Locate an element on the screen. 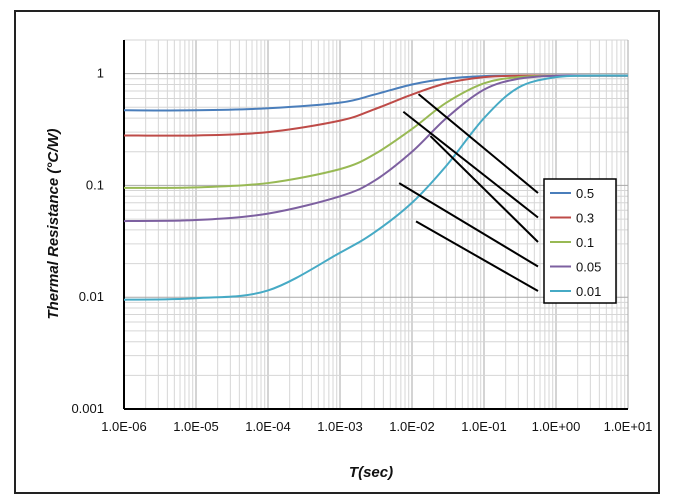 Image resolution: width=674 pixels, height=504 pixels. legend-label: 0.1 is located at coordinates (585, 242).